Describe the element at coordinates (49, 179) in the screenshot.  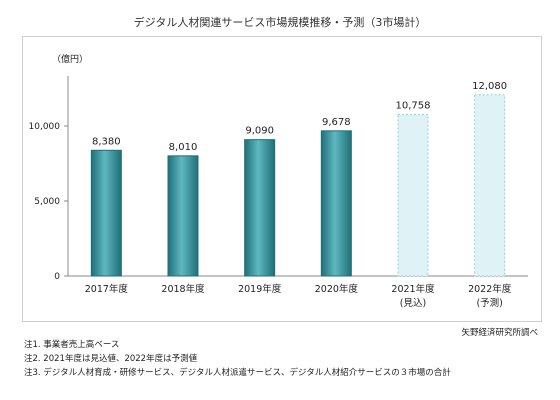
I see `y-axis: 0 5,000 10,000` at that location.